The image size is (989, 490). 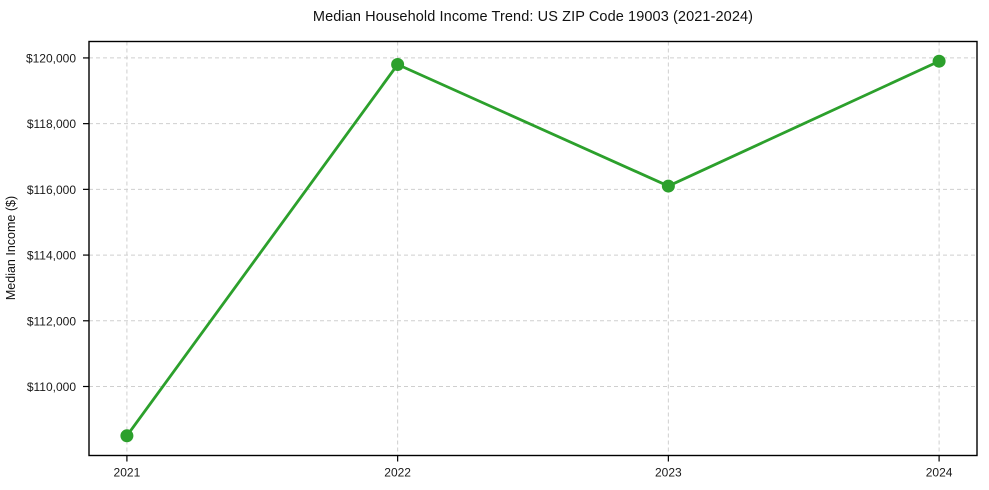 What do you see at coordinates (51, 387) in the screenshot?
I see `y-tick-label: $110,000` at bounding box center [51, 387].